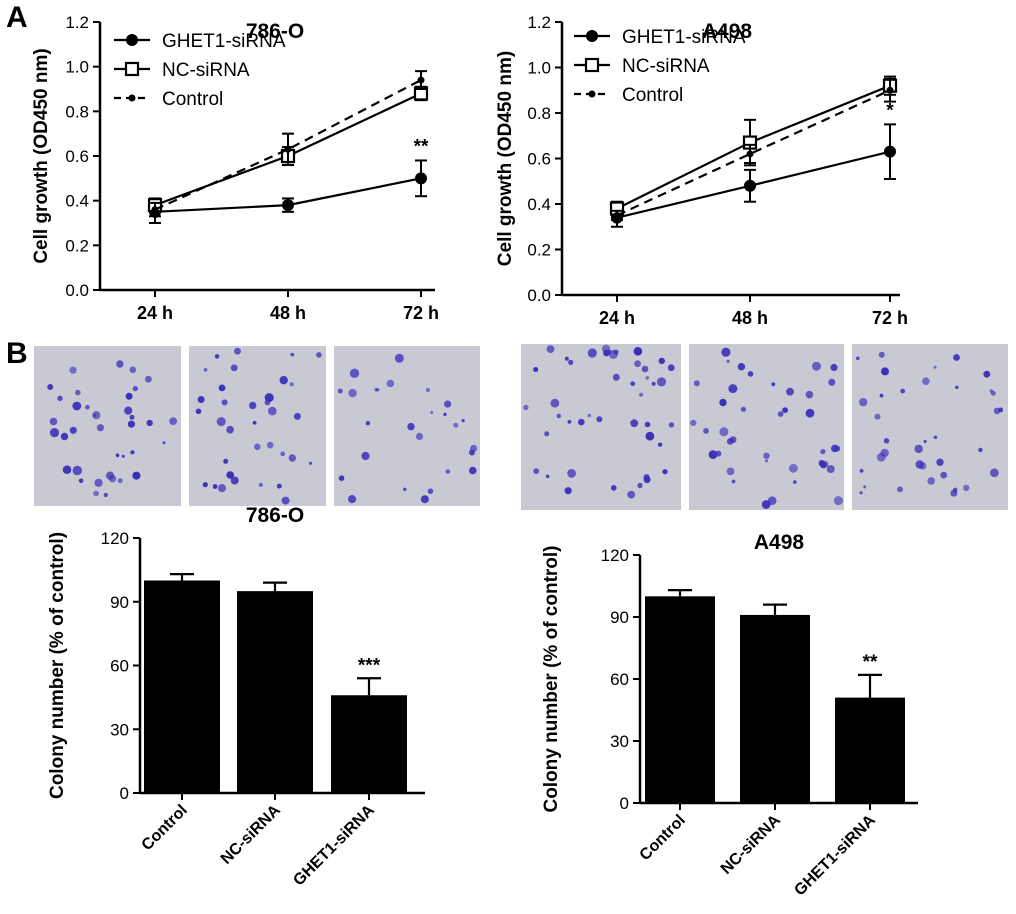  I want to click on panel-label-a: A, so click(17, 17).